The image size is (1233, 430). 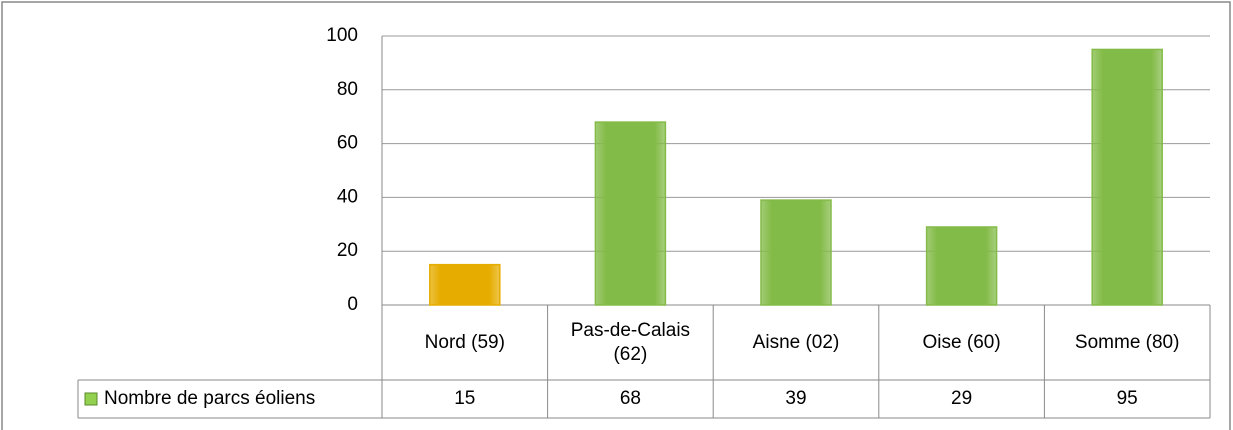 What do you see at coordinates (91, 399) in the screenshot?
I see `legend-key` at bounding box center [91, 399].